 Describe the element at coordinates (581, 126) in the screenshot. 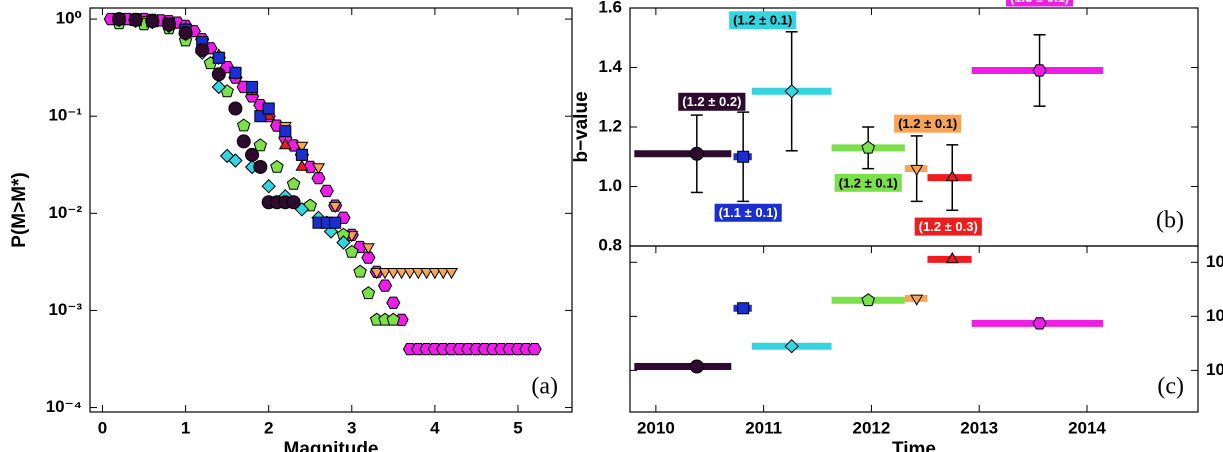

I see `y-axis-label: b−value` at that location.